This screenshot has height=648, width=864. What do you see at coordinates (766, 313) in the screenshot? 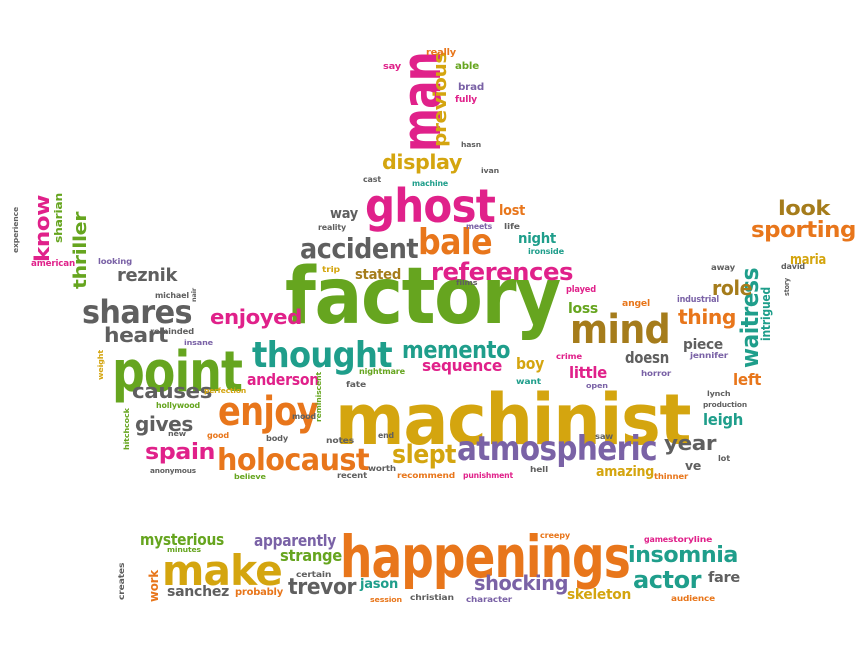
I see `word-intrigued: intrigued` at bounding box center [766, 313].